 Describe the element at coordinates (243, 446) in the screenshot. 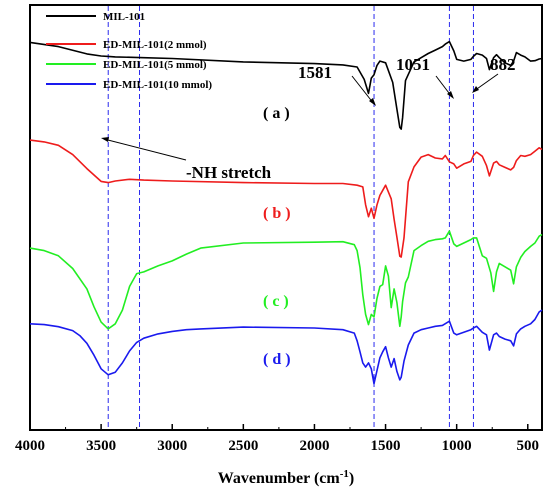

I see `x-tick-label-2500: 2500` at that location.